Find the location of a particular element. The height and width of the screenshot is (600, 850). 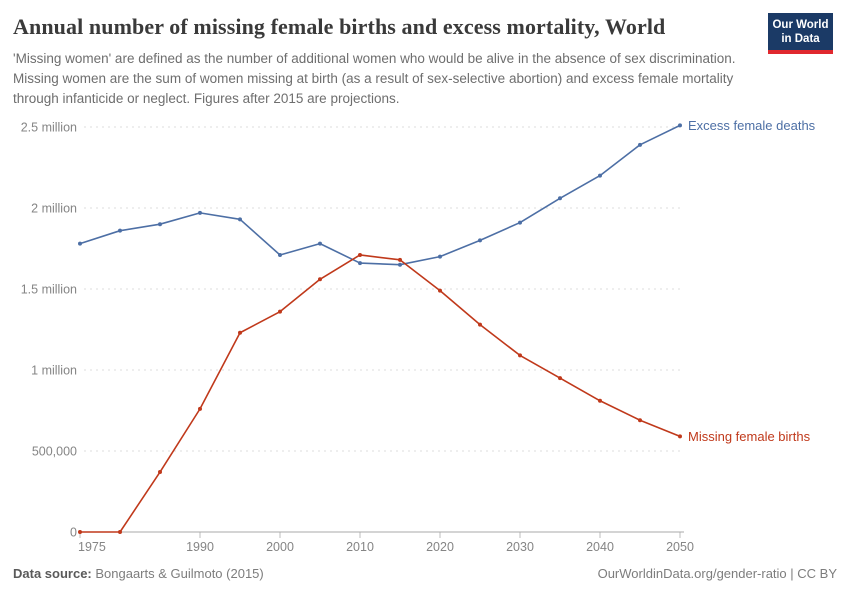

owid-logo-box: Our World in Data is located at coordinates (800, 33).